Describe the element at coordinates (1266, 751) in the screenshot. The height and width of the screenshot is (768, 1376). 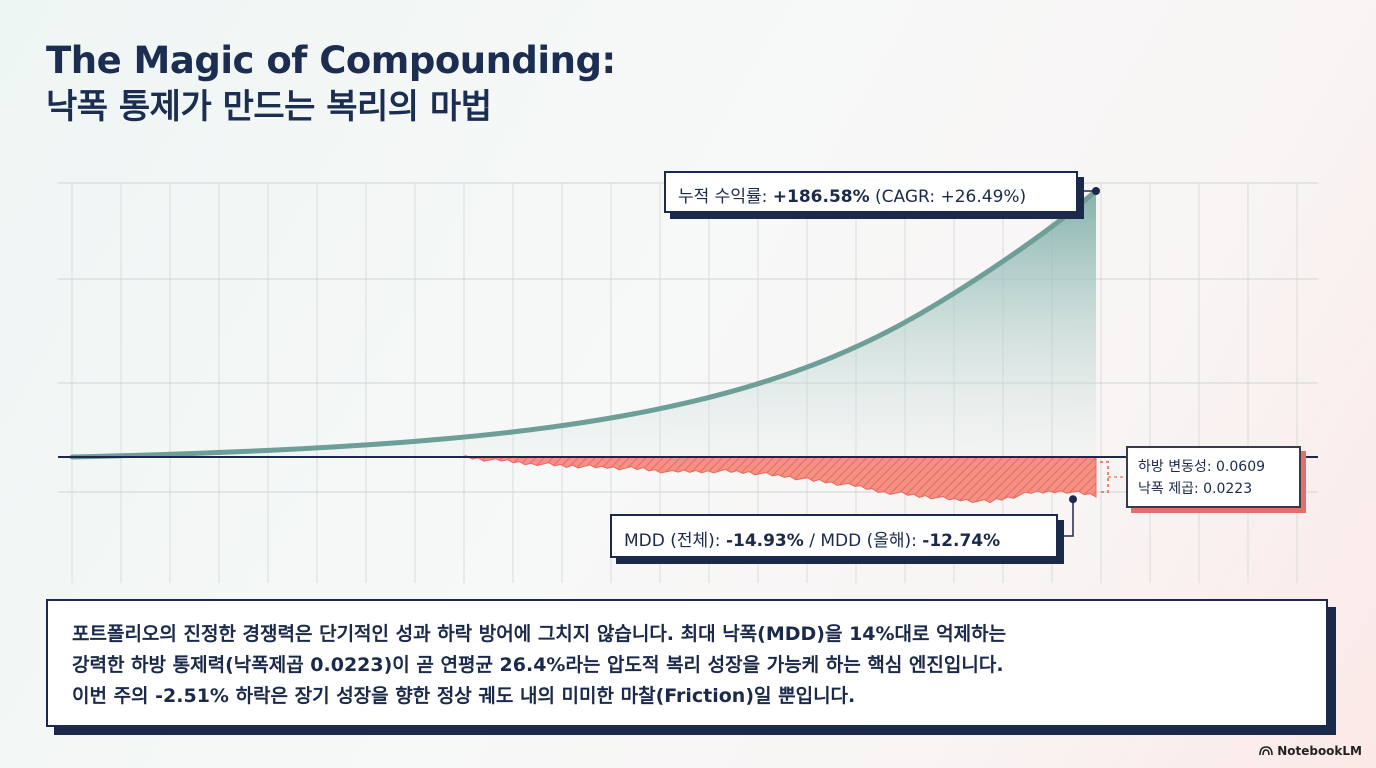
I see `notebooklm-icon` at that location.